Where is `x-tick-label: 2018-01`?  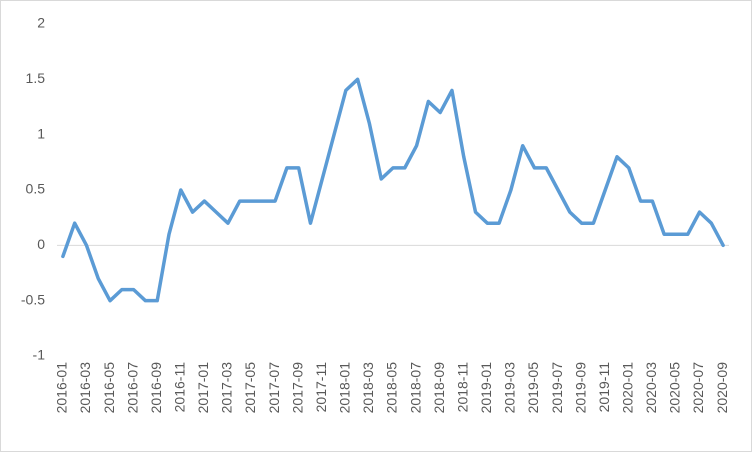 x-tick-label: 2018-01 is located at coordinates (345, 388).